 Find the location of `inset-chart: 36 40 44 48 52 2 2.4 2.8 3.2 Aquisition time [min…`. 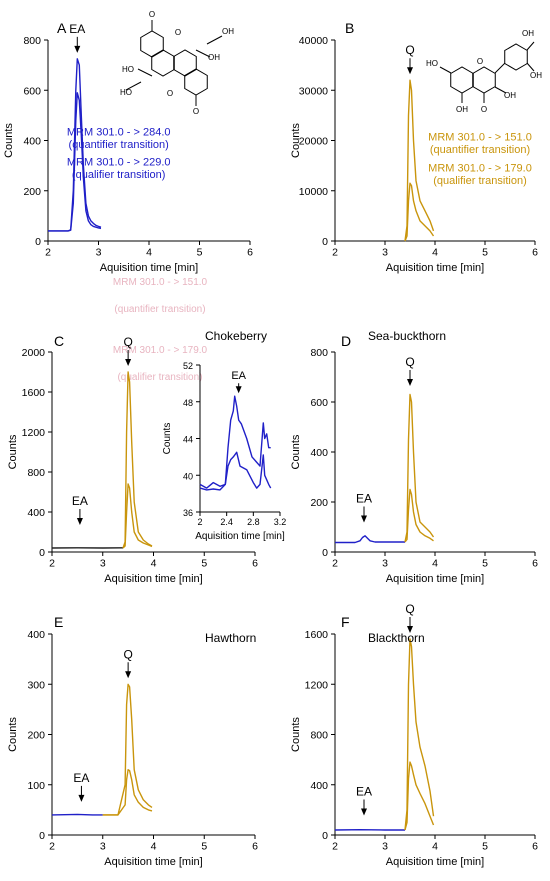

inset-chart: 36 40 44 48 52 2 2.4 2.8 3.2 Aquisition time [min… is located at coordinates (224, 451).